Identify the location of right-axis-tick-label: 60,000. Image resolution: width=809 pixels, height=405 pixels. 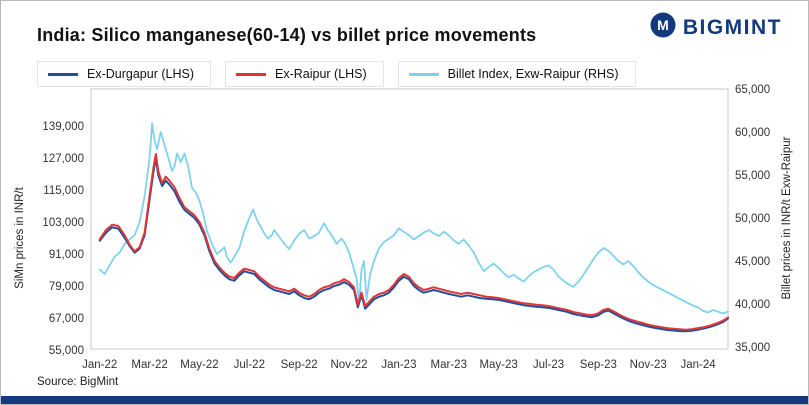
(752, 133).